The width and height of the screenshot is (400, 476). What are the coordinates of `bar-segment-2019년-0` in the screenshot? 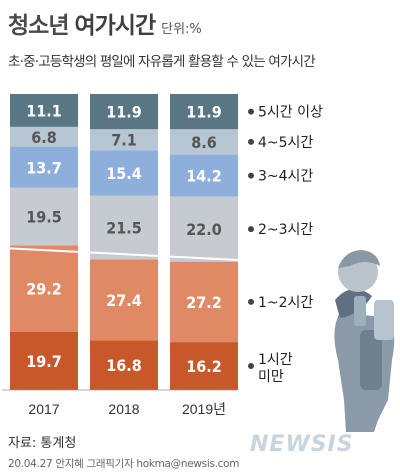 It's located at (204, 366).